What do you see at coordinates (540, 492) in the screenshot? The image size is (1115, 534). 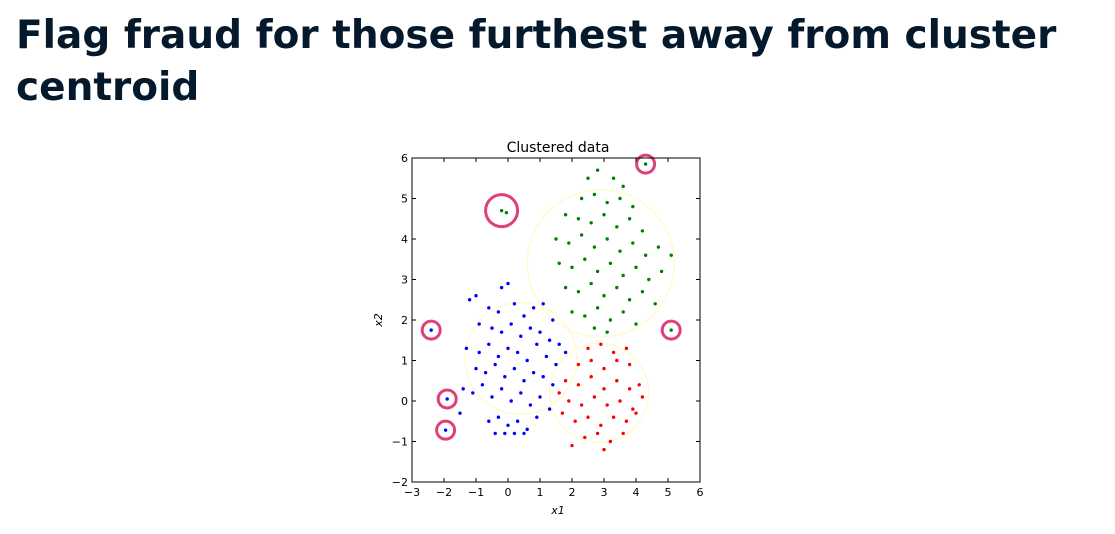 I see `x-tick-label: 1` at bounding box center [540, 492].